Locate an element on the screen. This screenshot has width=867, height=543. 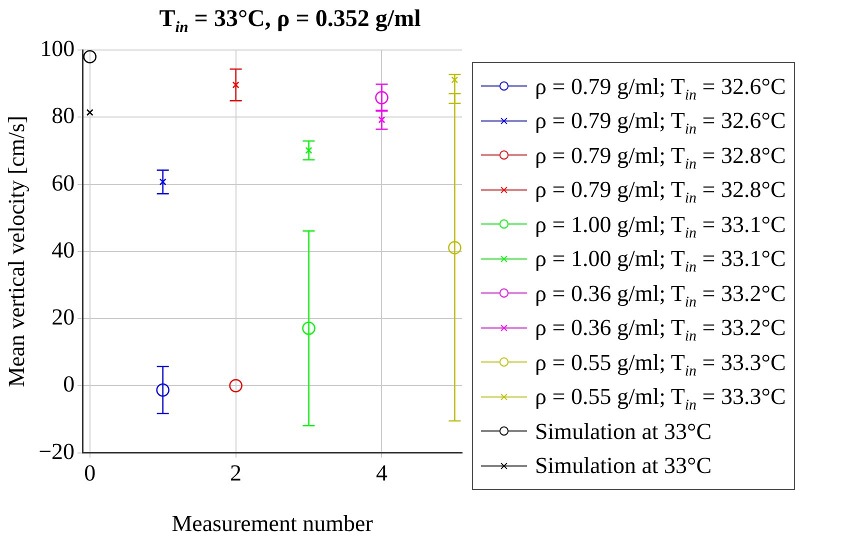
y-tick-label: 40 is located at coordinates (63, 249).